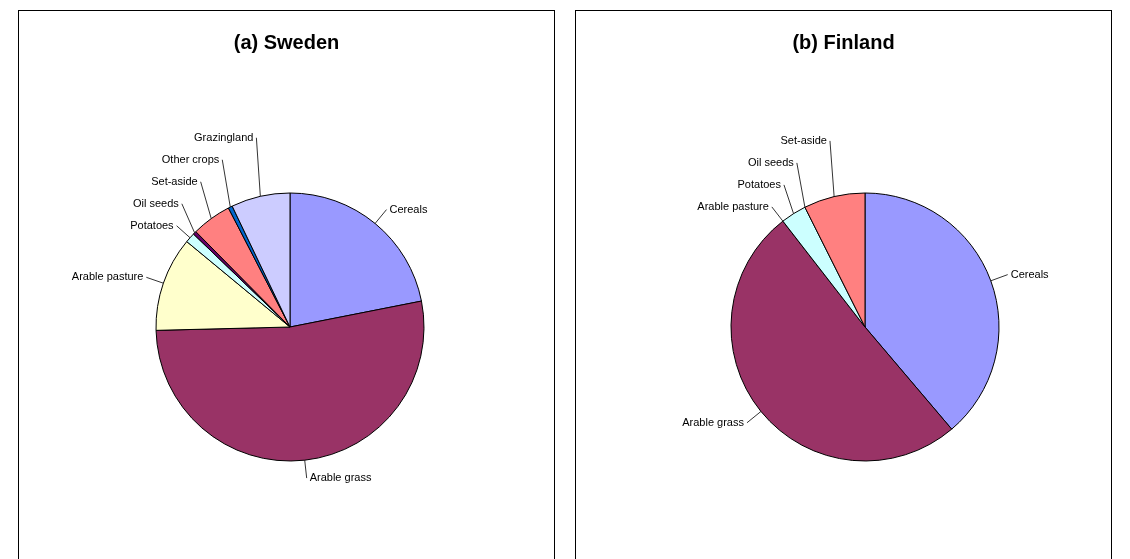 Image resolution: width=1130 pixels, height=559 pixels. What do you see at coordinates (286, 42) in the screenshot?
I see `chart-title: (a) Sweden` at bounding box center [286, 42].